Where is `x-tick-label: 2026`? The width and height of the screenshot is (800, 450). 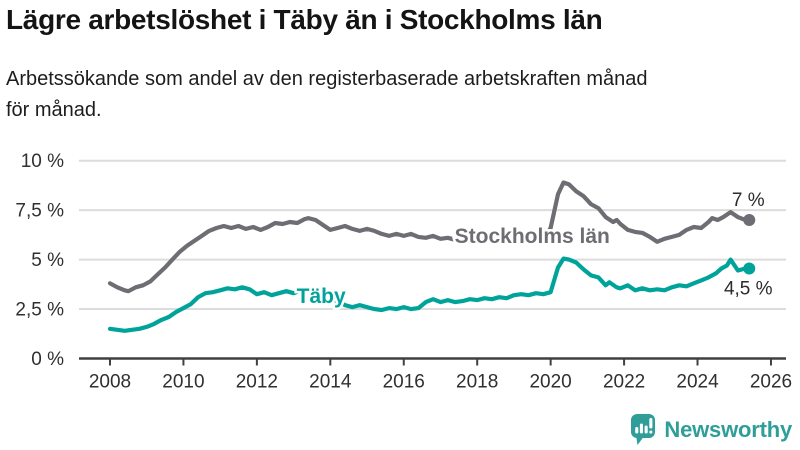
x-tick-label: 2026 is located at coordinates (771, 382).